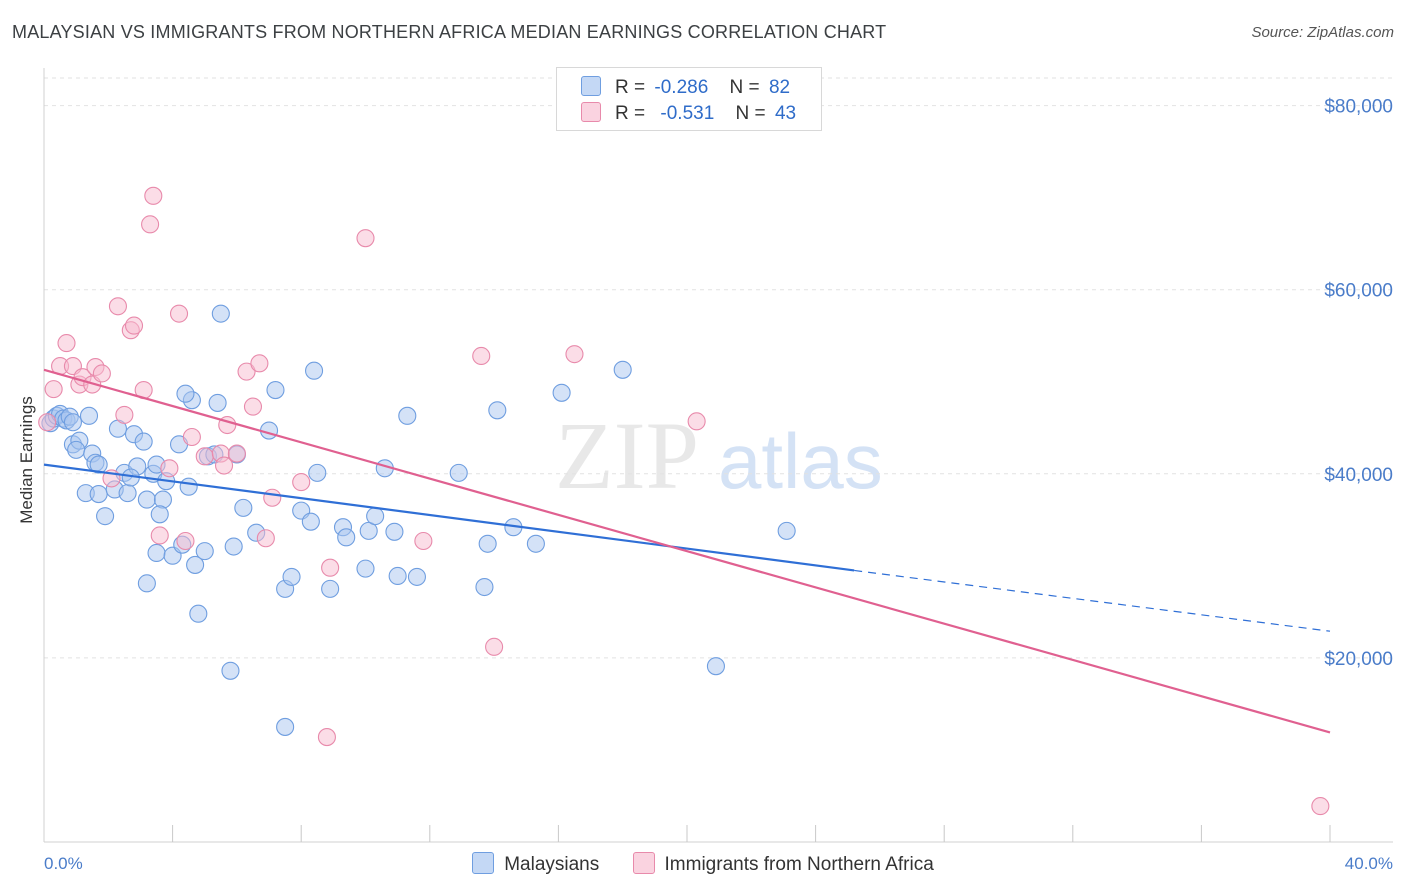 This screenshot has height=892, width=1406. I want to click on legend-row-malaysians: R = -0.286 N = 82, so click(685, 88).